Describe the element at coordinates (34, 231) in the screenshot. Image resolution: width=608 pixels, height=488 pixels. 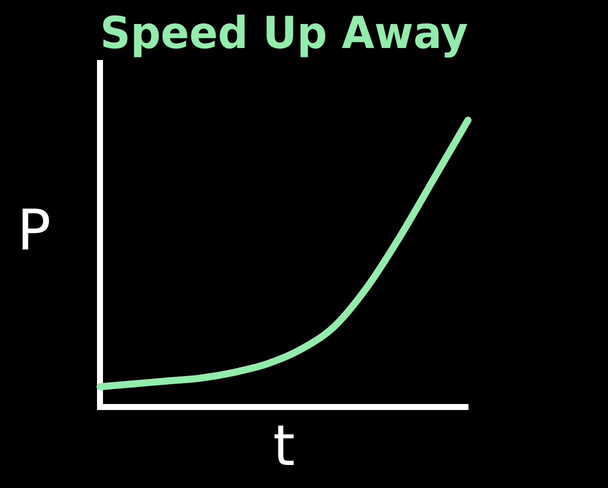
I see `y-axis-title: P` at that location.